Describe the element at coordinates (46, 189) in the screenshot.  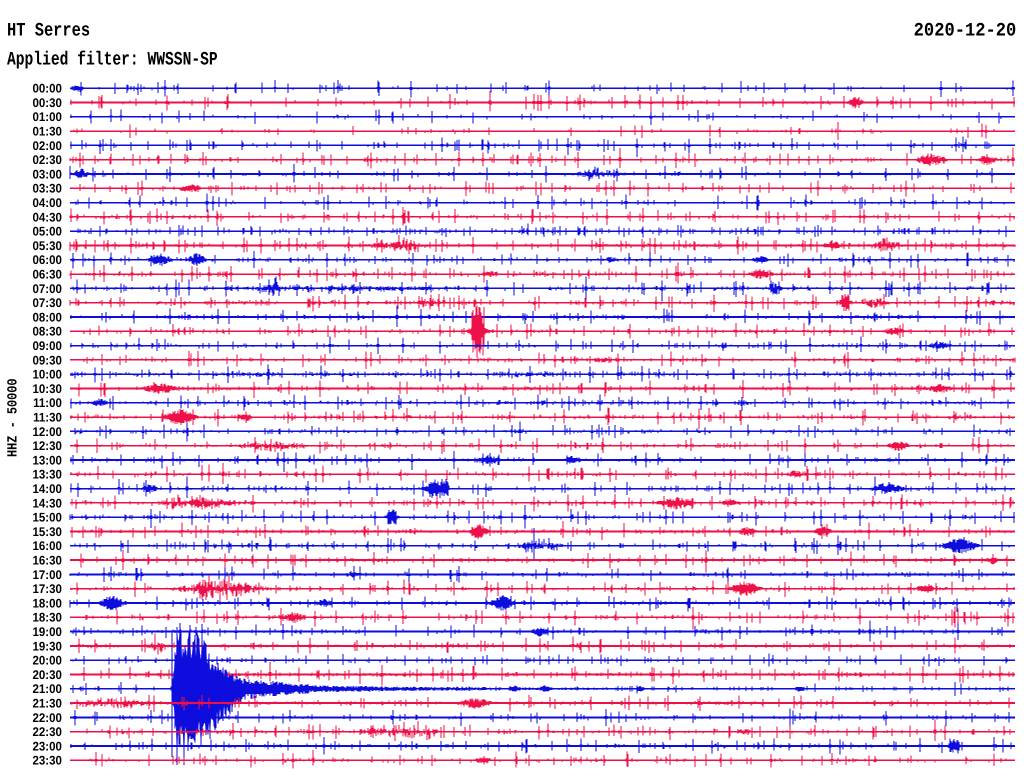
I see `svg-text: 03:30` at that location.